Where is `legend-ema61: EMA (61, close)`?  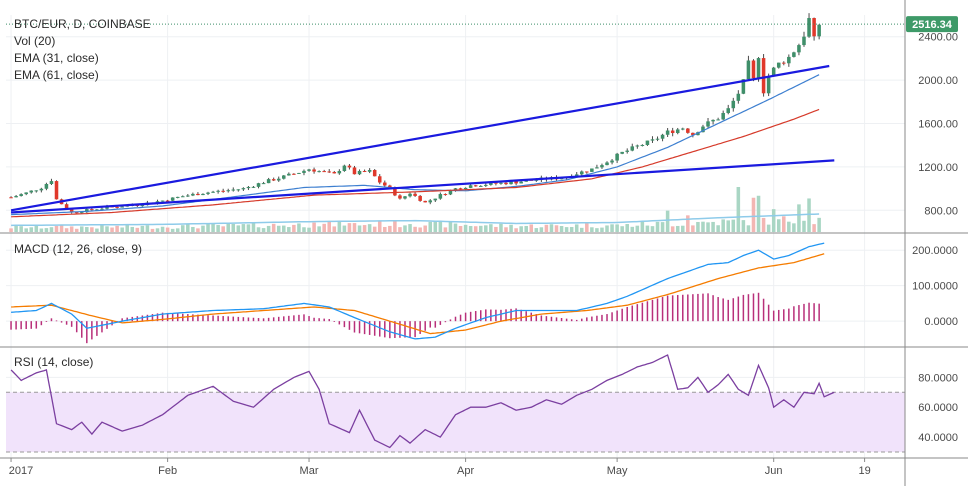 legend-ema61: EMA (61, close) is located at coordinates (56, 75).